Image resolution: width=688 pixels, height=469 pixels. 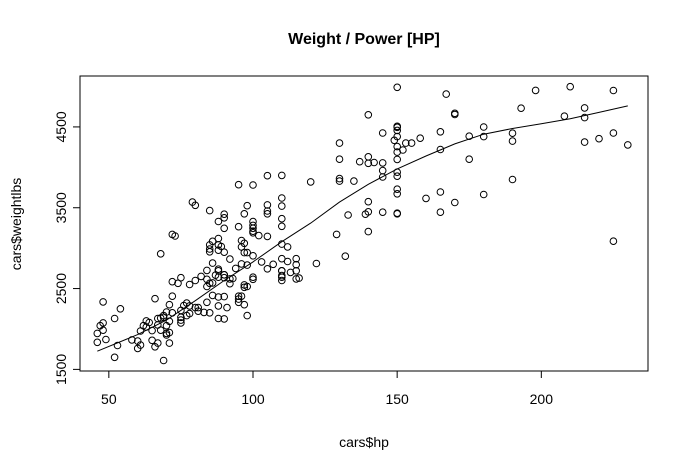 What do you see at coordinates (109, 399) in the screenshot?
I see `x-tick-label: 50` at bounding box center [109, 399].